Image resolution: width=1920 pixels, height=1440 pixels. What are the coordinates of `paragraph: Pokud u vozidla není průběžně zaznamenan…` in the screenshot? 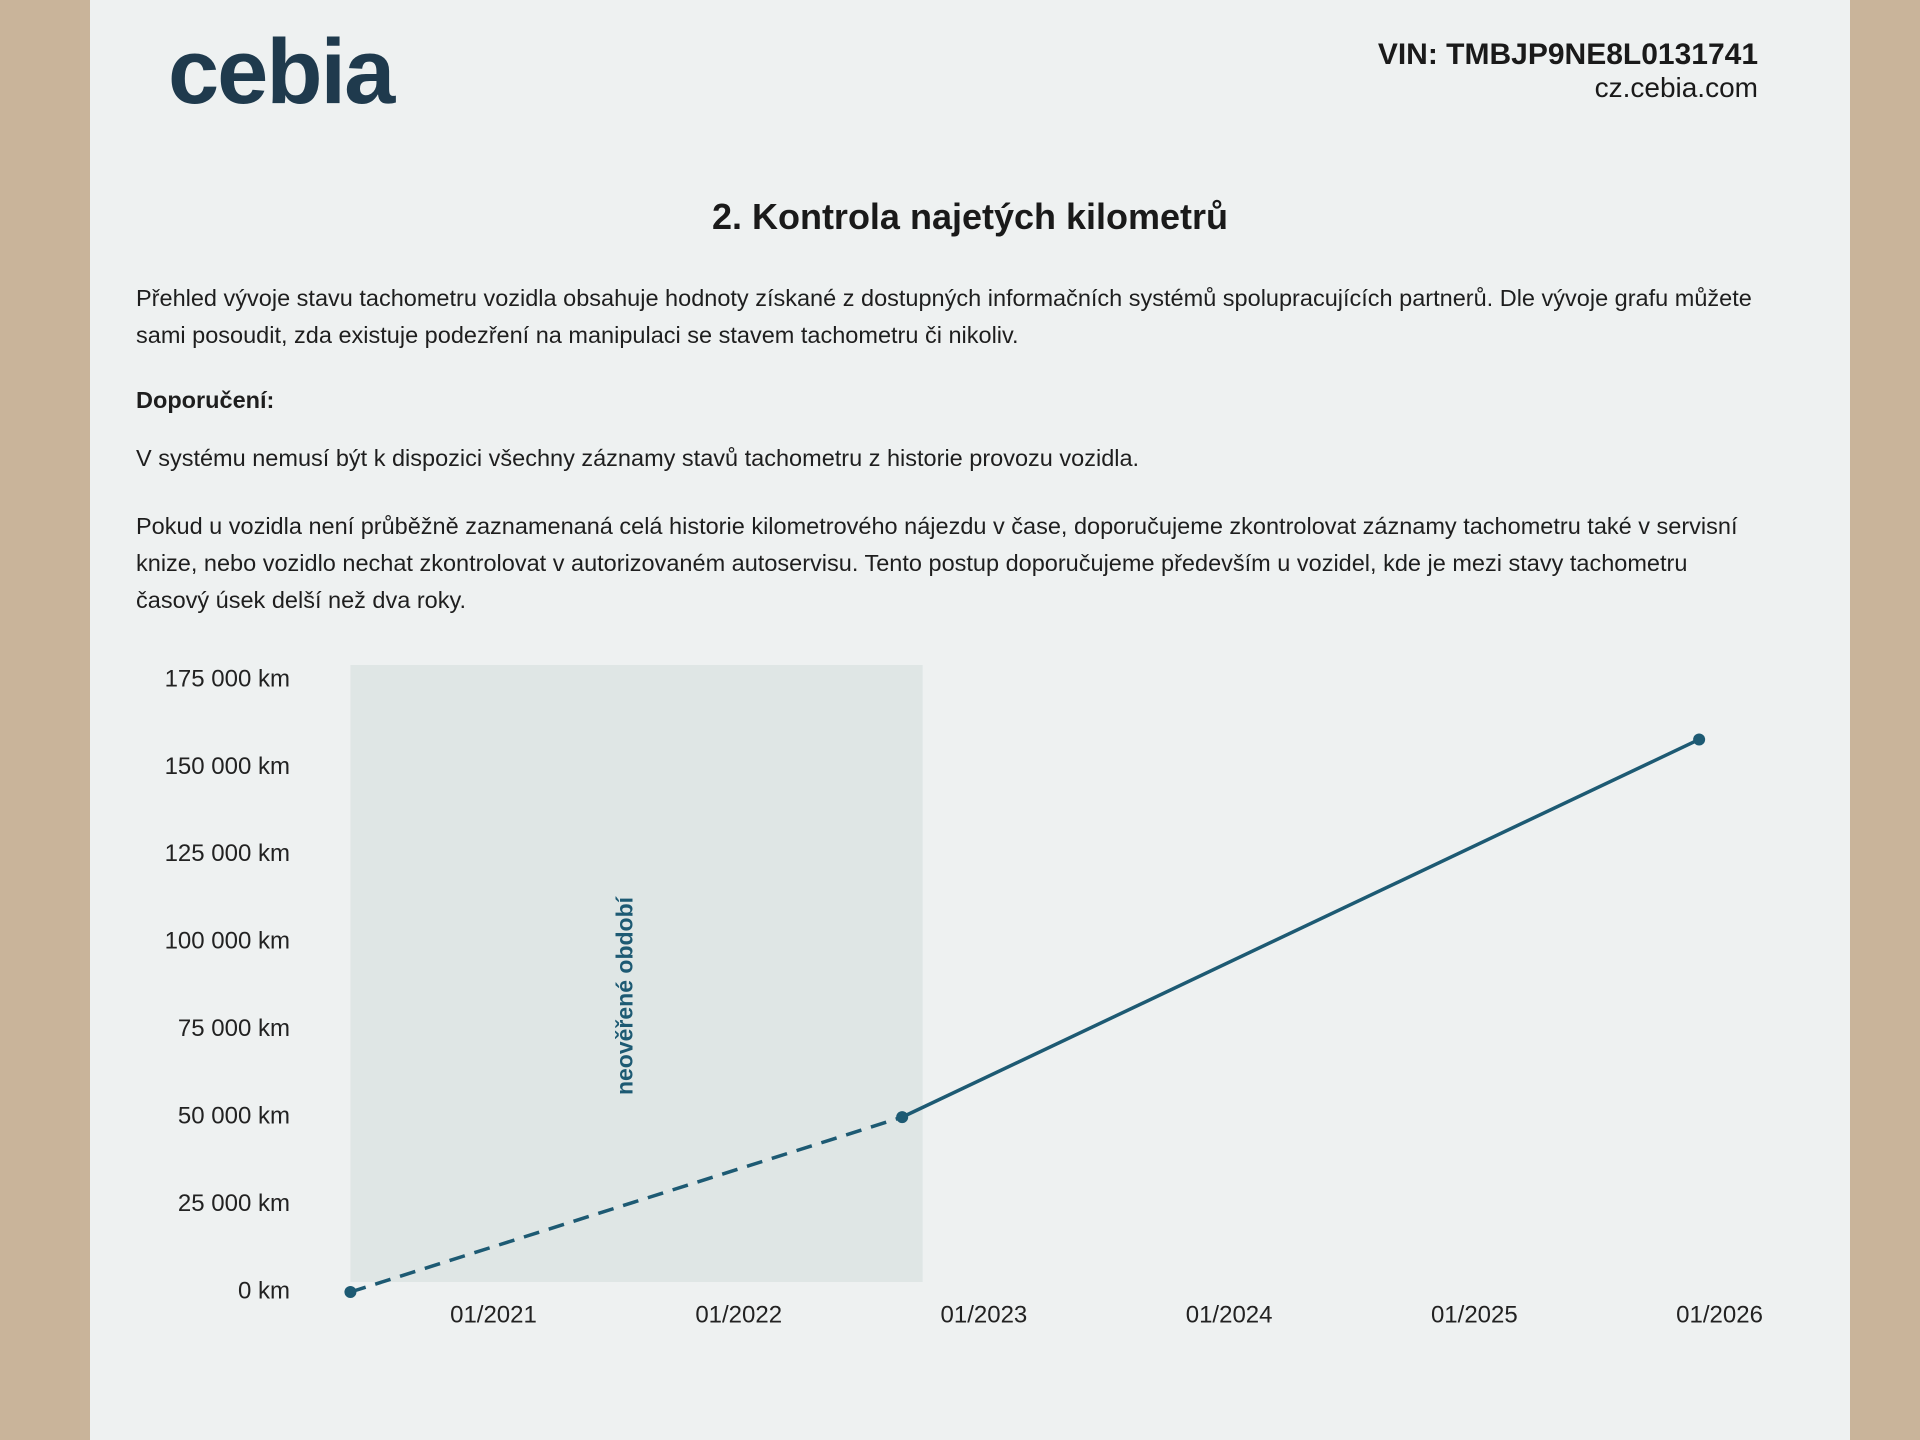 It's located at (937, 563).